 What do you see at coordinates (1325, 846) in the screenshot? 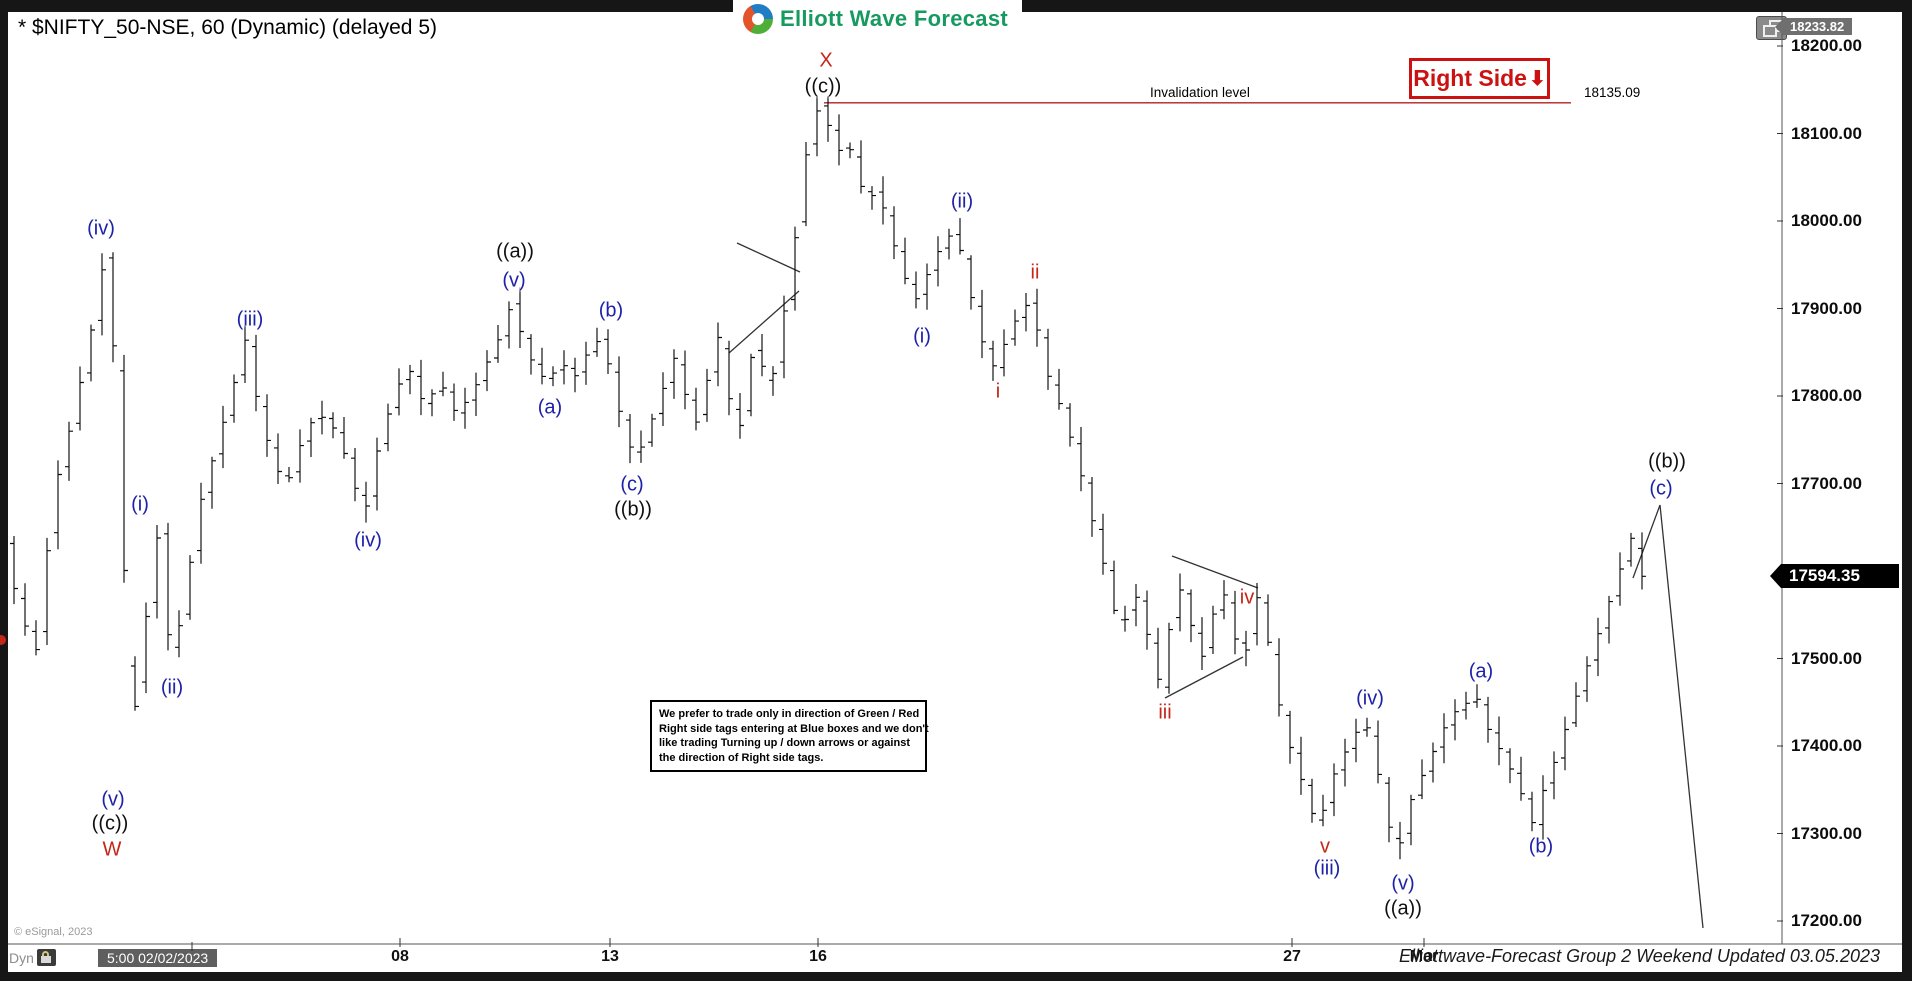
I see `wave-label: v` at bounding box center [1325, 846].